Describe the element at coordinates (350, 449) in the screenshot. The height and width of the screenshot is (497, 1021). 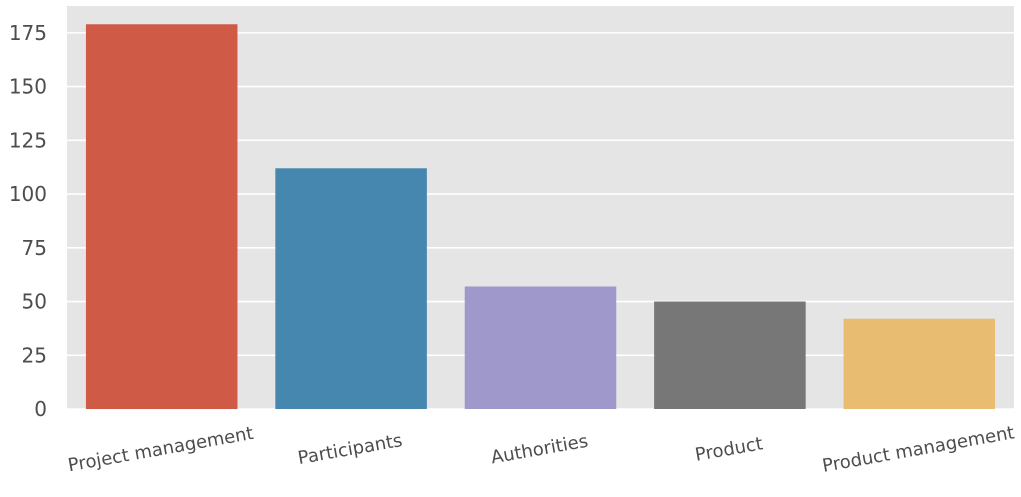
I see `x-tick-label: Participants` at that location.